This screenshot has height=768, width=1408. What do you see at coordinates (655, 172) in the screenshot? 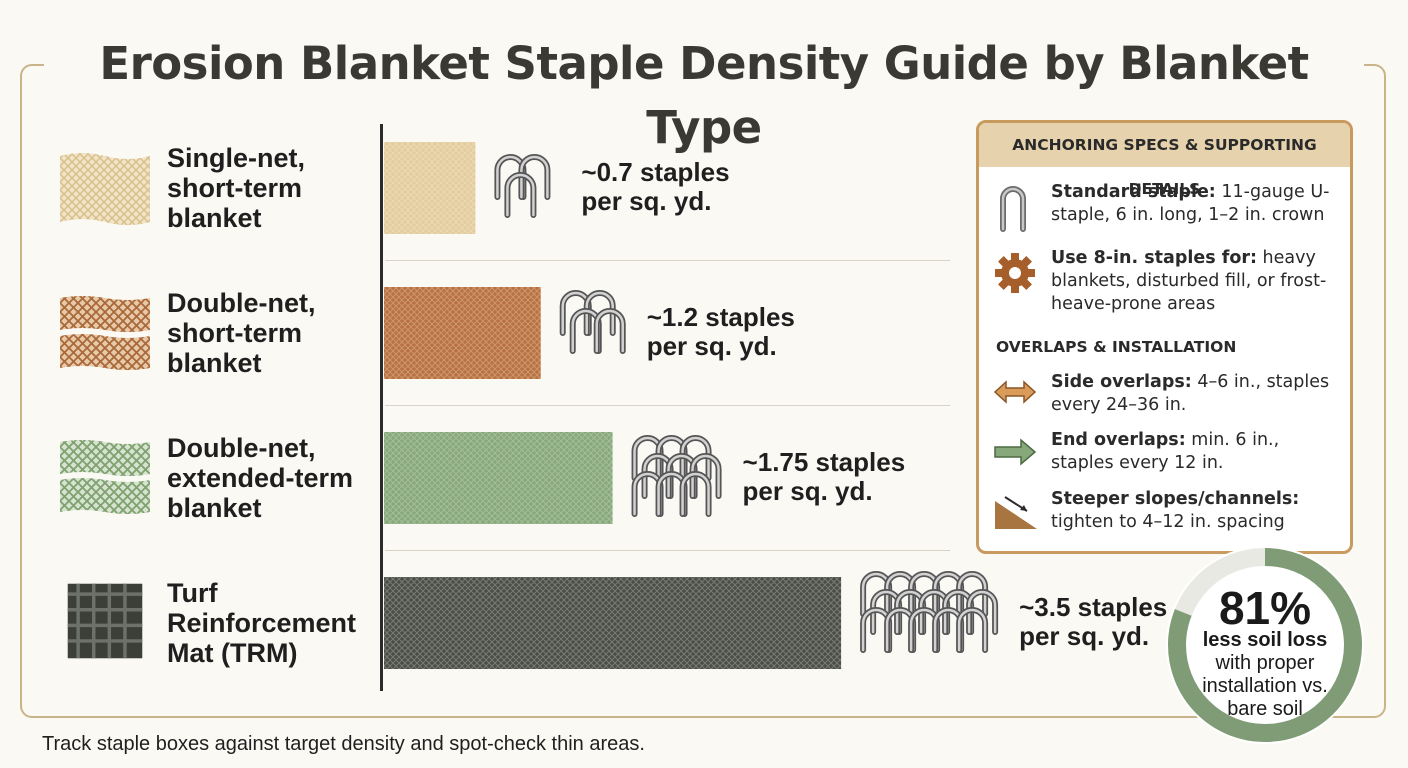
I see `value-label-line: ~0.7 staples` at bounding box center [655, 172].